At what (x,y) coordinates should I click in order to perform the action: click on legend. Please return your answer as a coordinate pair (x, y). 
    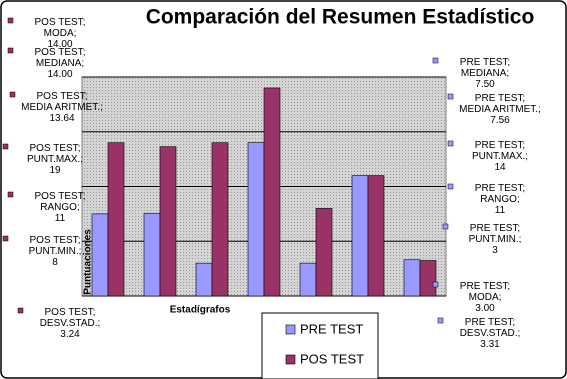
    Looking at the image, I should click on (320, 345).